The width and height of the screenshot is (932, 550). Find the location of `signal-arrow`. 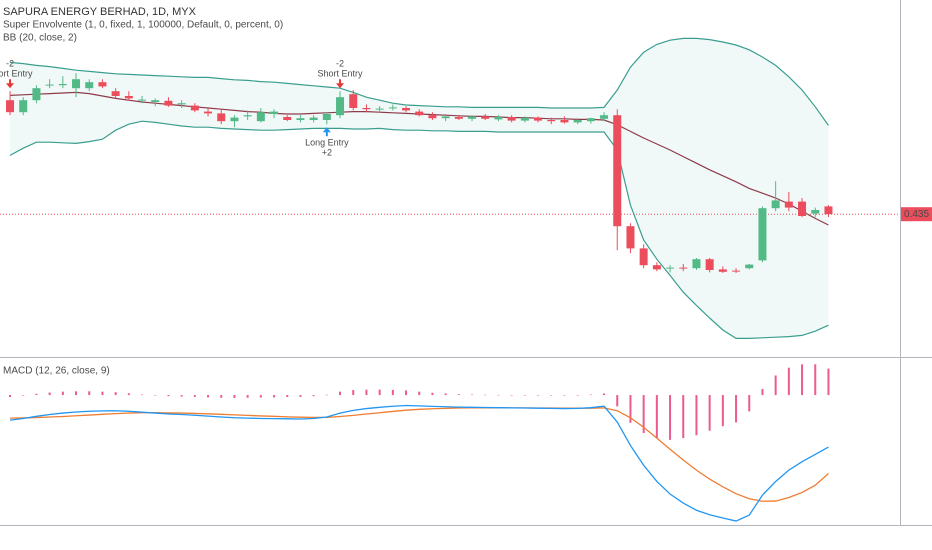

signal-arrow is located at coordinates (340, 84).